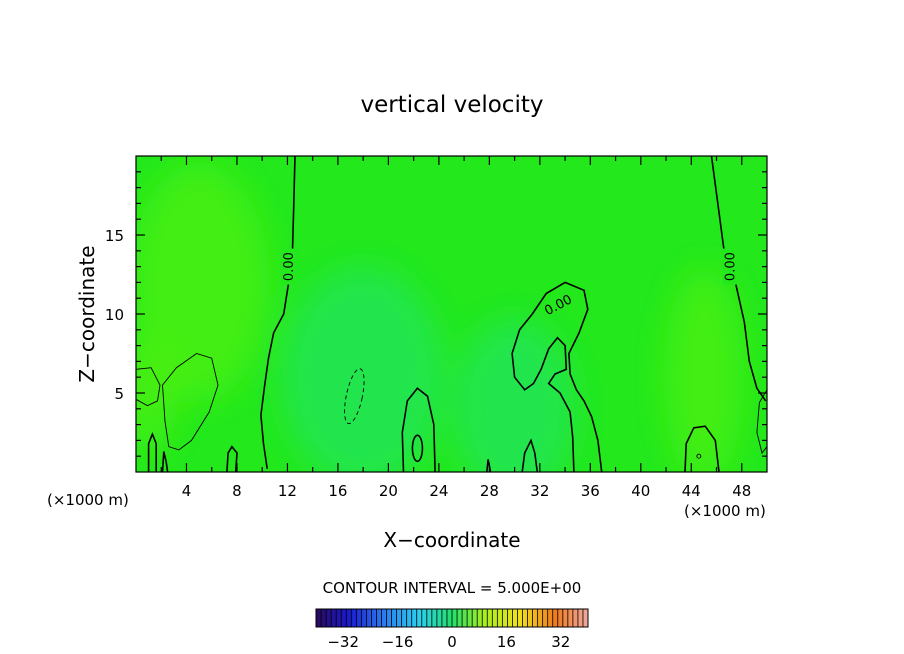 Image resolution: width=904 pixels, height=654 pixels. I want to click on colorbar: −32 −16 0 16 32, so click(452, 629).